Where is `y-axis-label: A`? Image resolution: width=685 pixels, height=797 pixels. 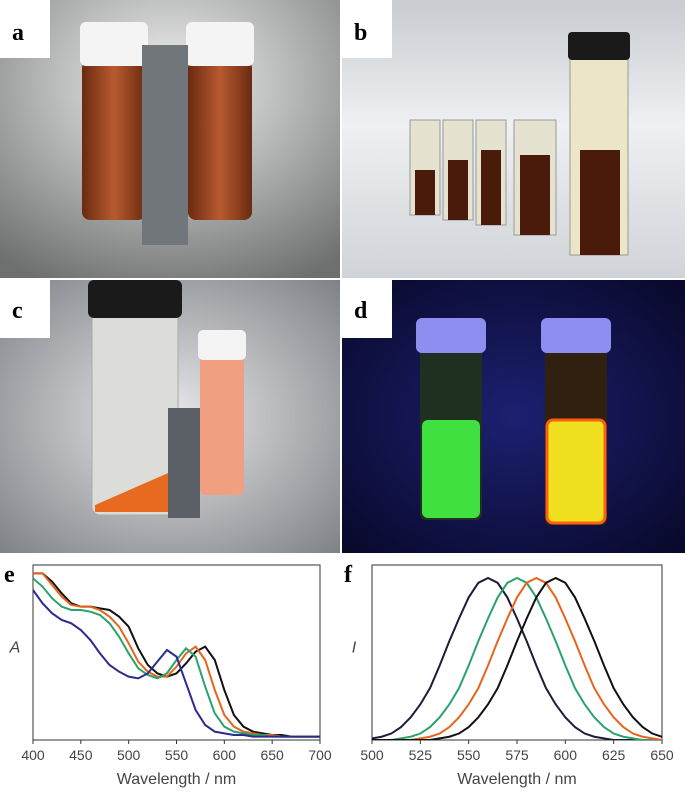 y-axis-label: A is located at coordinates (15, 648).